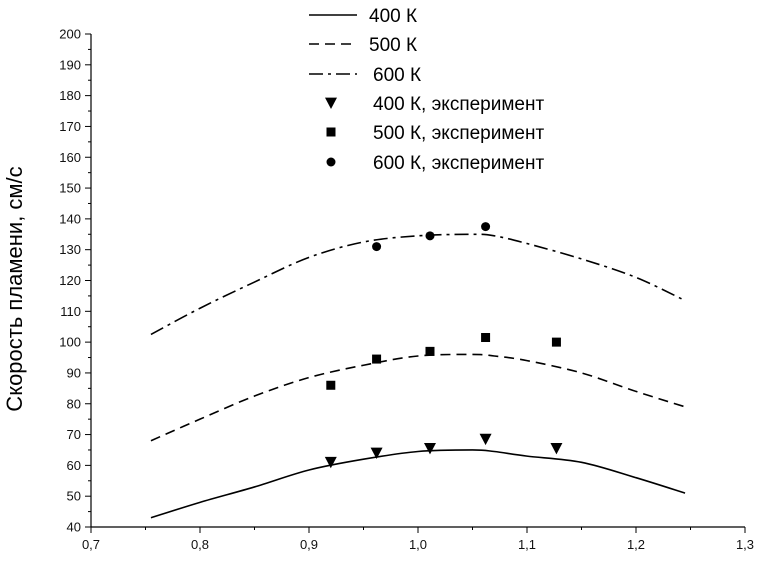 The height and width of the screenshot is (565, 768). Describe the element at coordinates (745, 544) in the screenshot. I see `x-tick-label: 1,3` at that location.